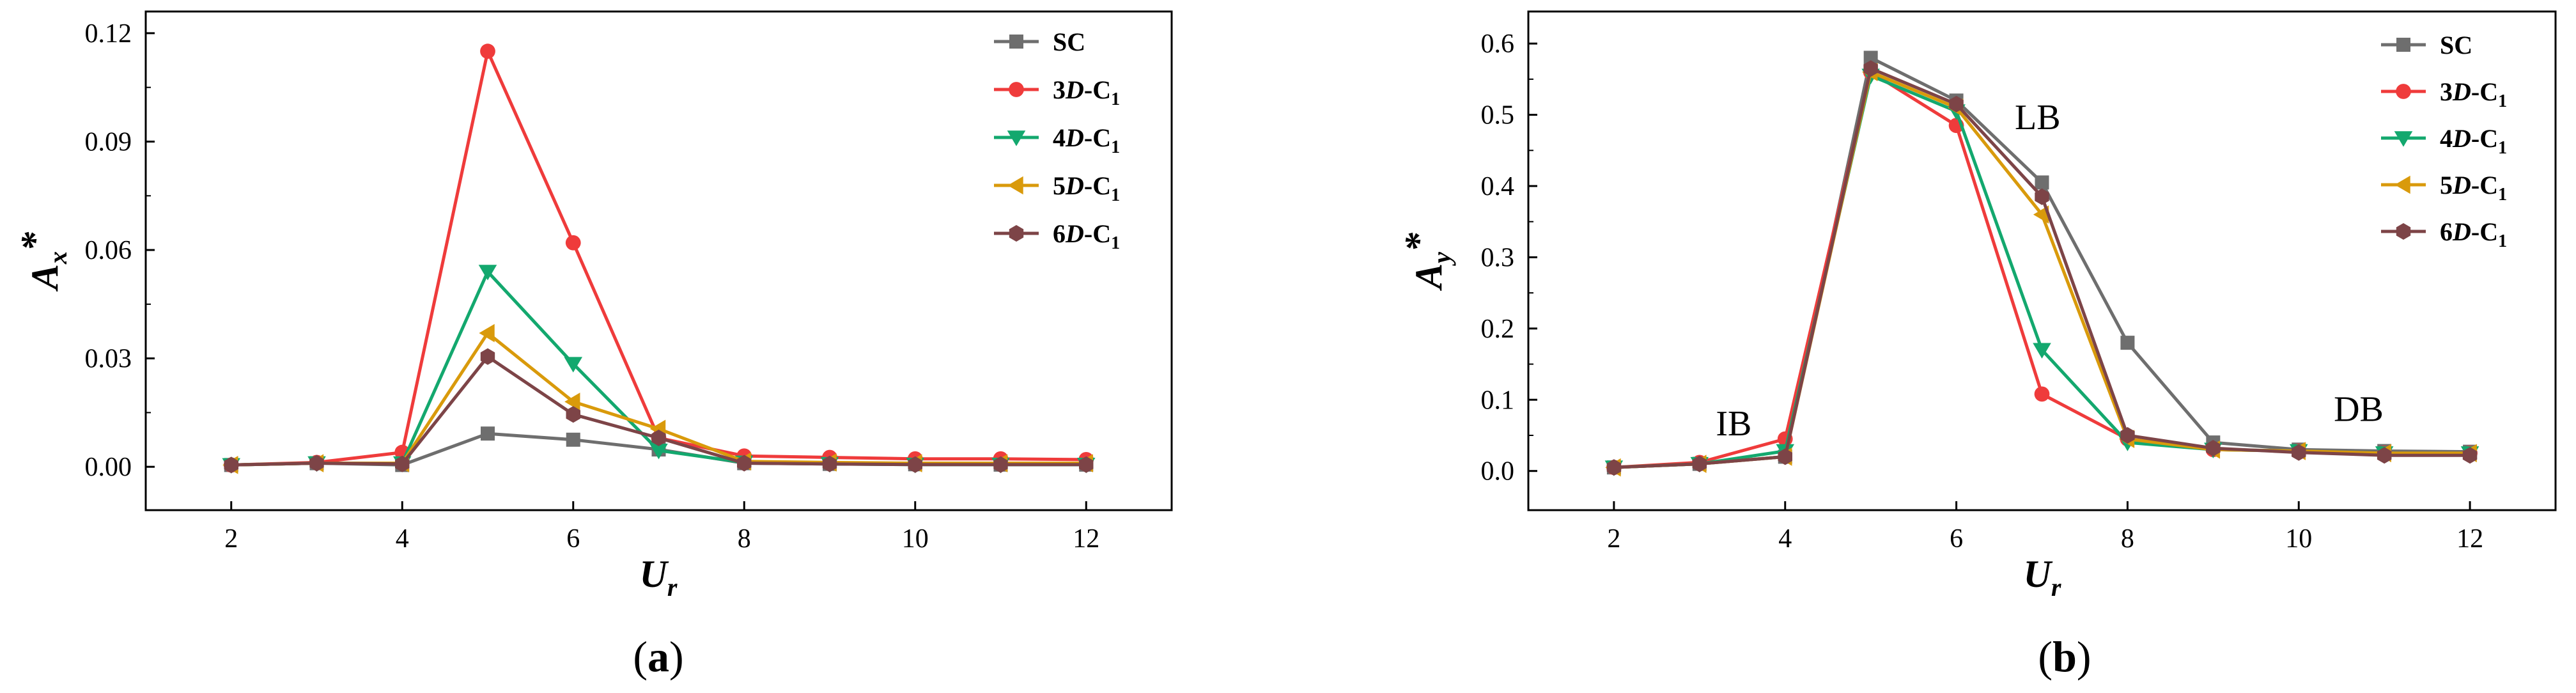  Describe the element at coordinates (1498, 186) in the screenshot. I see `y-tick-label: 0.4` at that location.